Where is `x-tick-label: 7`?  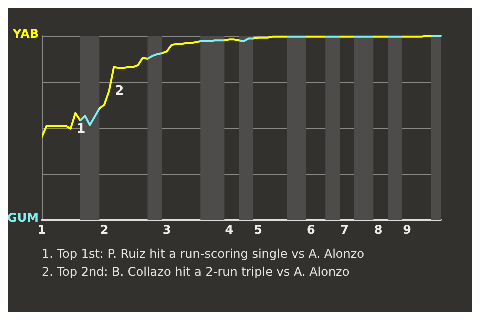
x-tick-label: 7 is located at coordinates (345, 230).